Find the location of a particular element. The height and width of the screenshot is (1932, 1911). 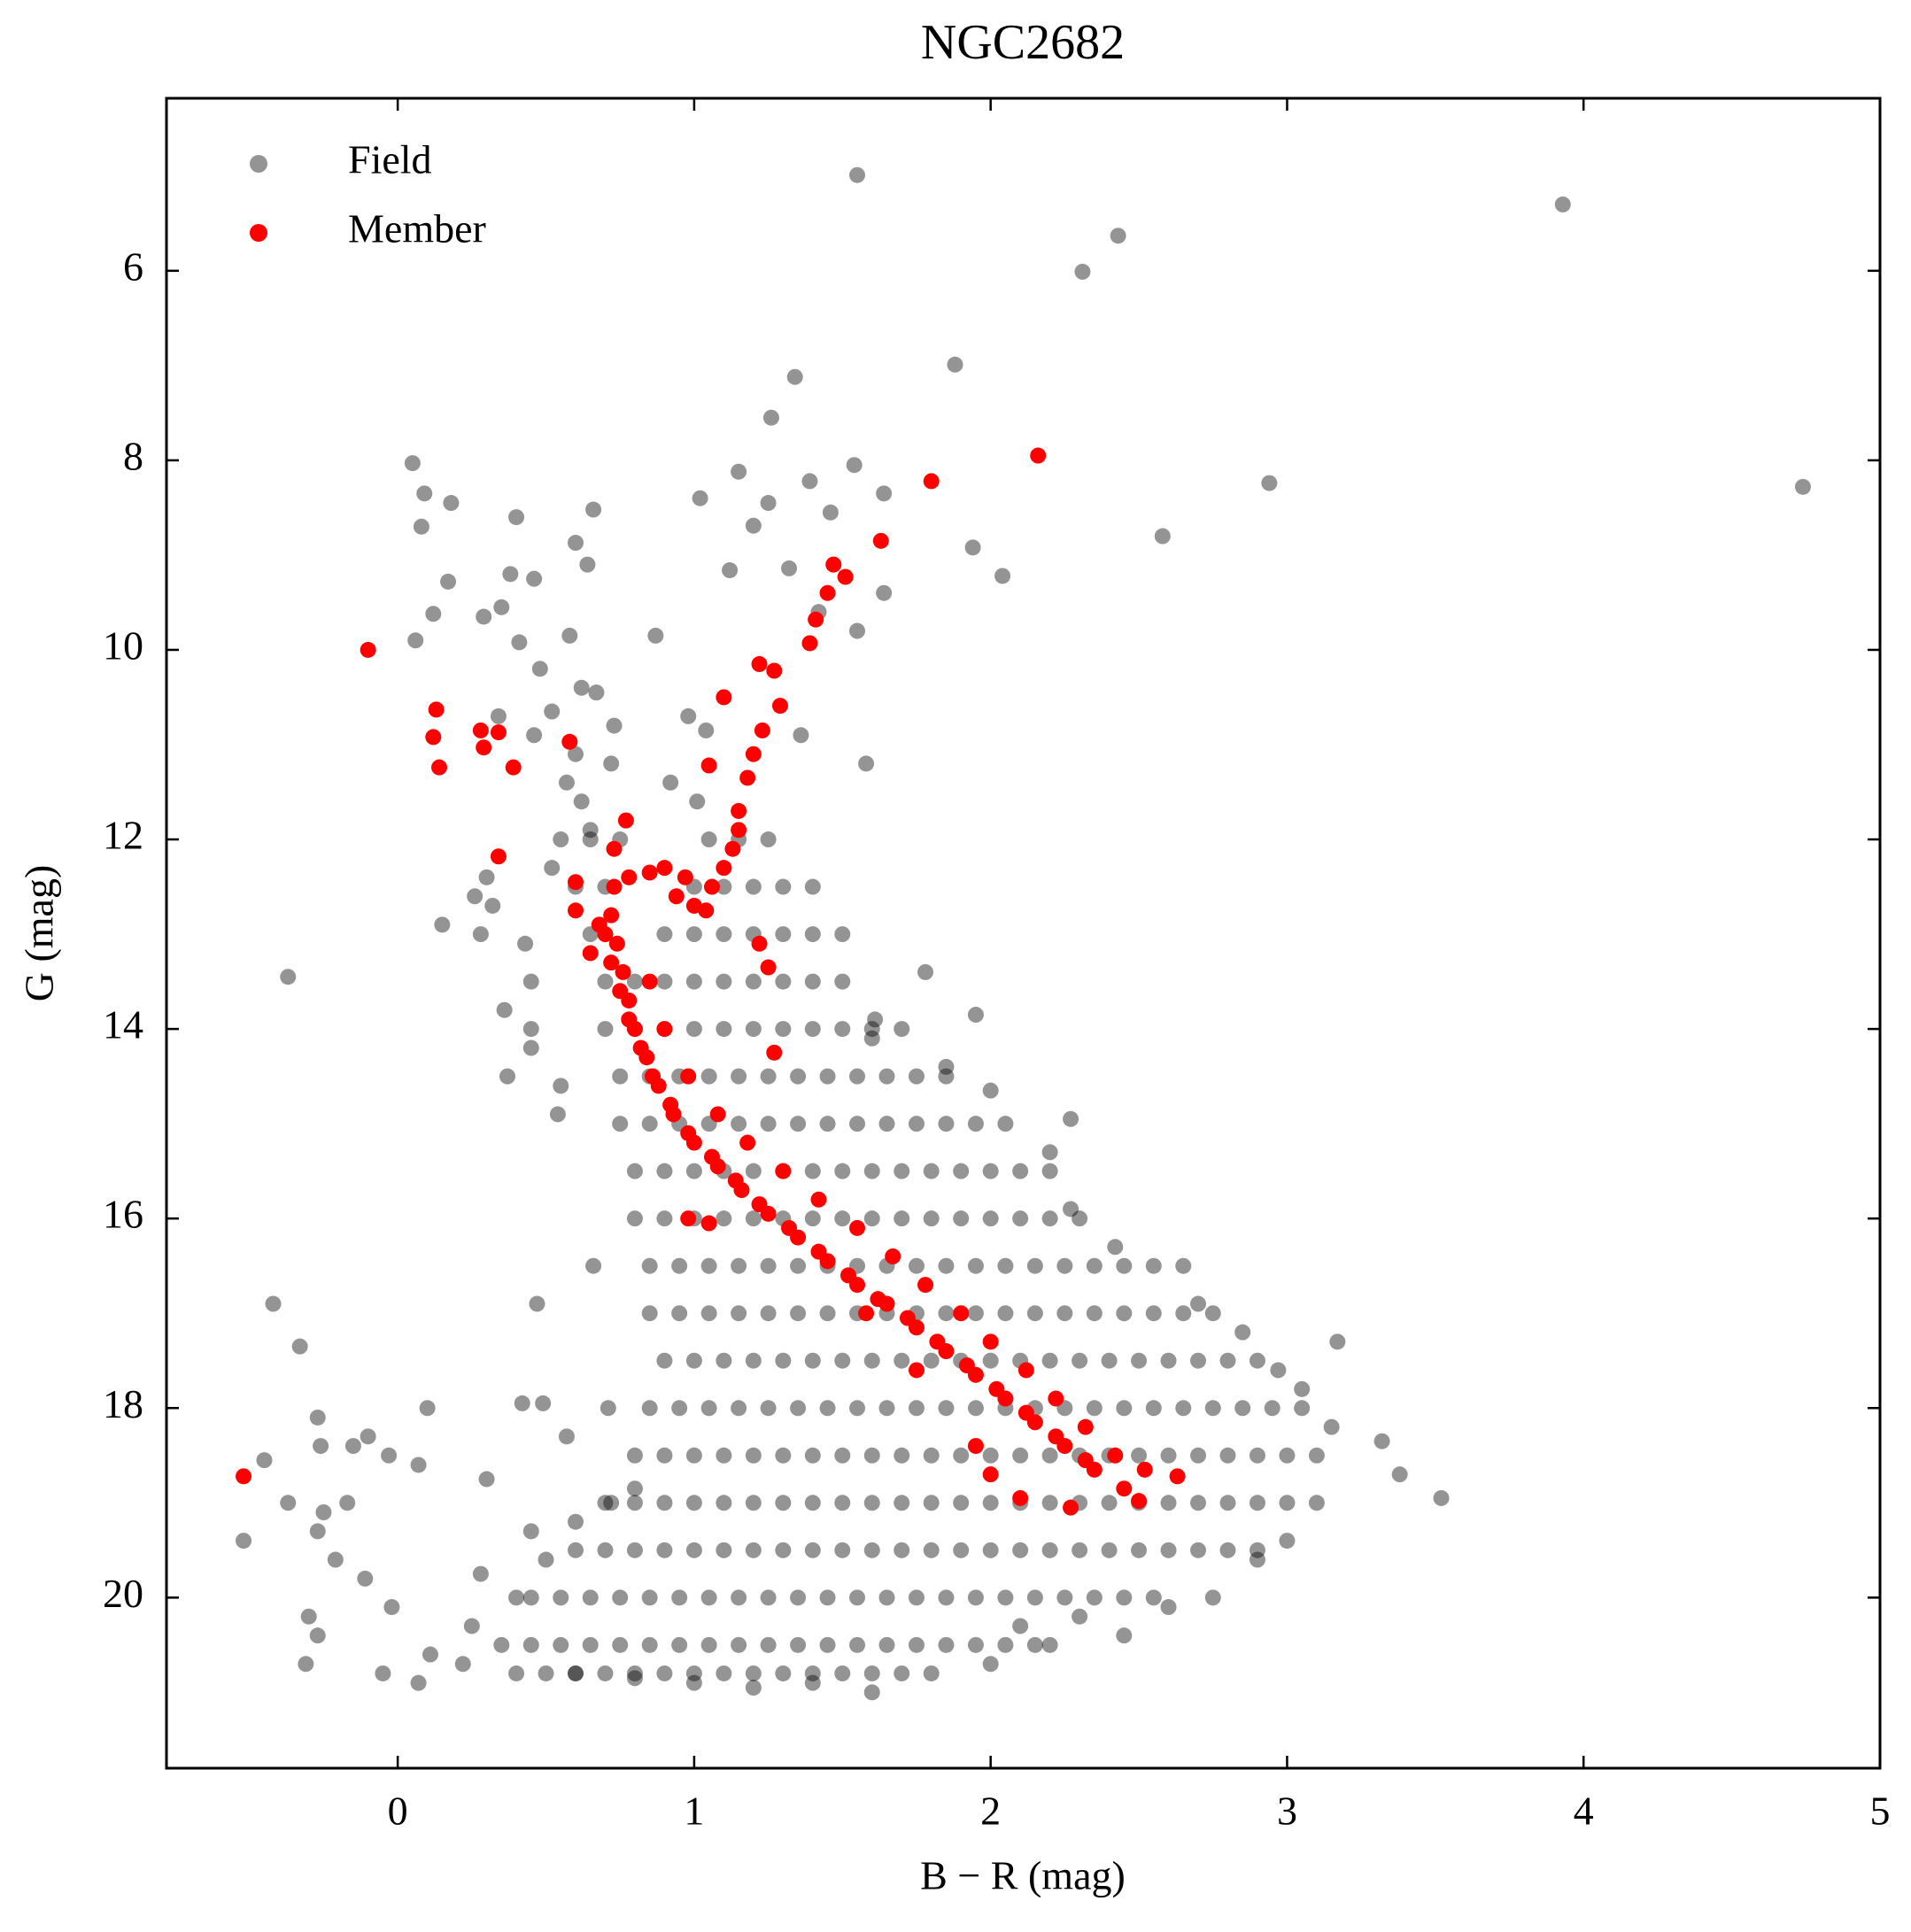

x-tick-label: 1 is located at coordinates (694, 1811).